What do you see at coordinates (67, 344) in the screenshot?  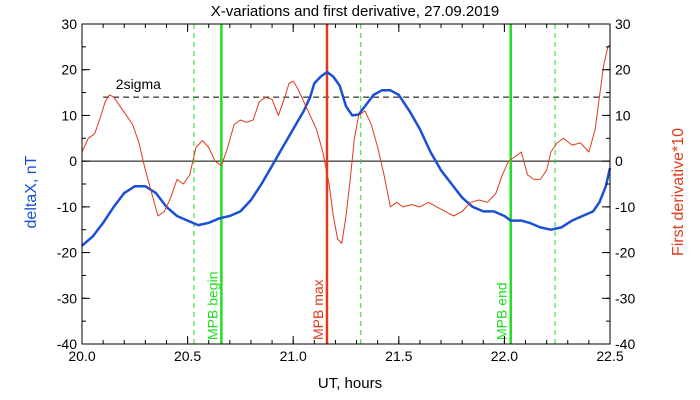 I see `y-tick-label-left: -40` at bounding box center [67, 344].